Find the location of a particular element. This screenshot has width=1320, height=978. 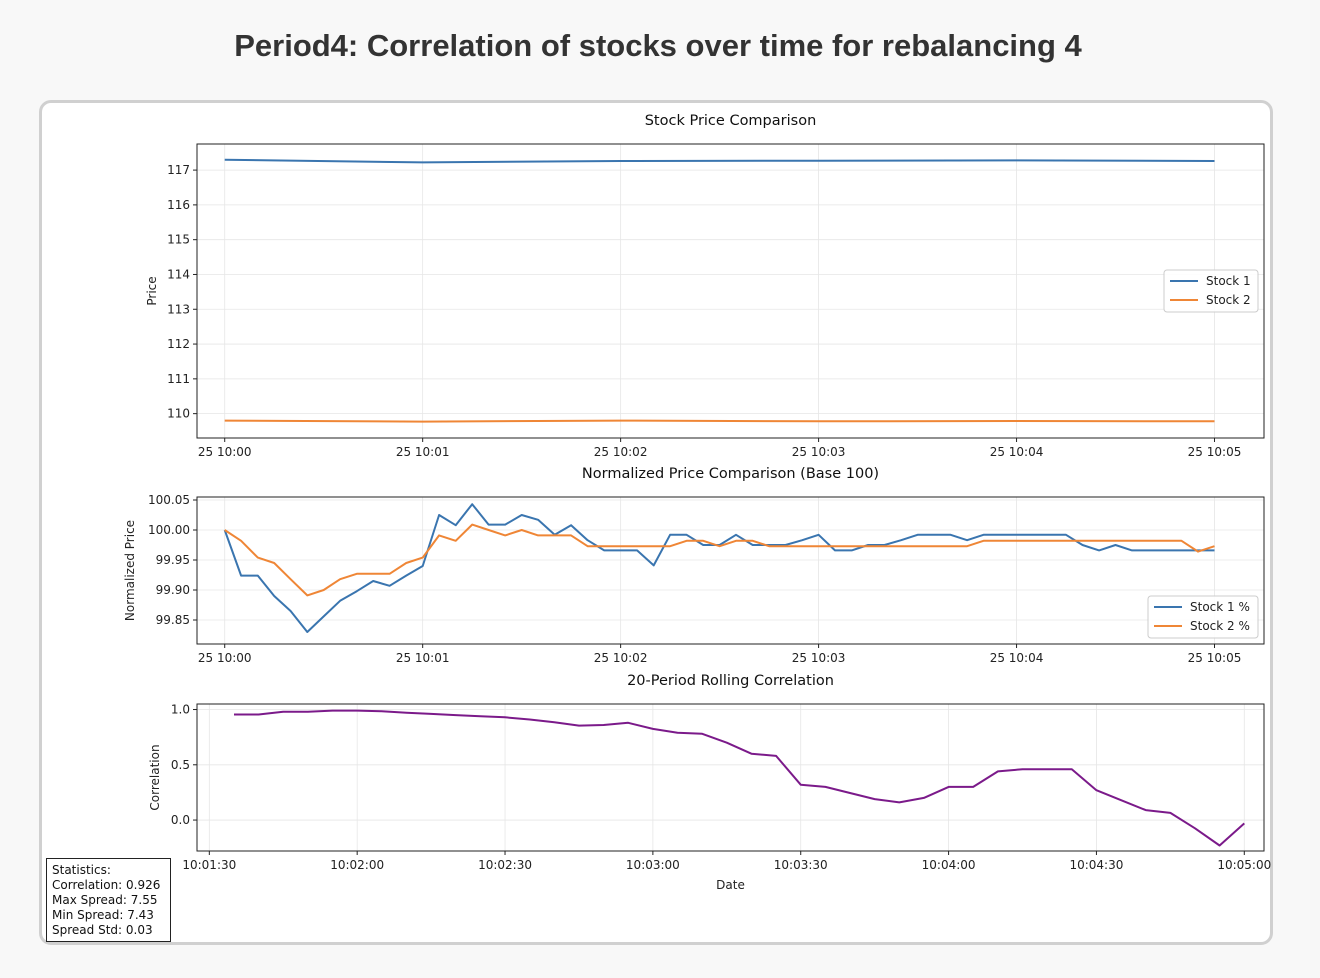

x-tick-label: 10:03:30 is located at coordinates (801, 865).